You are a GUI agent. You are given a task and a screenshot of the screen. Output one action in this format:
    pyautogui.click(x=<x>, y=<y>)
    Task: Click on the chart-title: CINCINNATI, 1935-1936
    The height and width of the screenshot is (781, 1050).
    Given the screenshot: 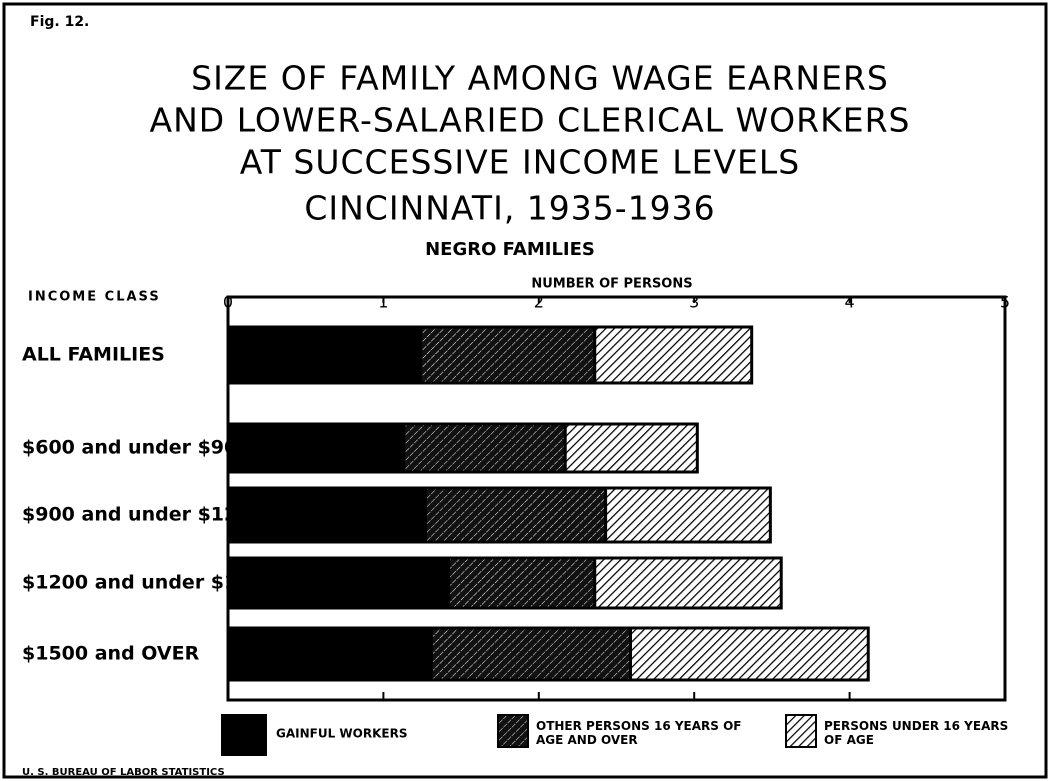 What is the action you would take?
    pyautogui.click(x=509, y=208)
    